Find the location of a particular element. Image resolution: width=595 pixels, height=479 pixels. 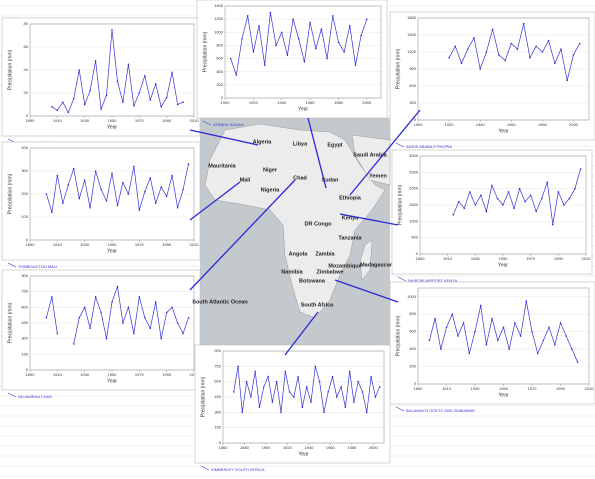

map-label: Botswana is located at coordinates (312, 281).